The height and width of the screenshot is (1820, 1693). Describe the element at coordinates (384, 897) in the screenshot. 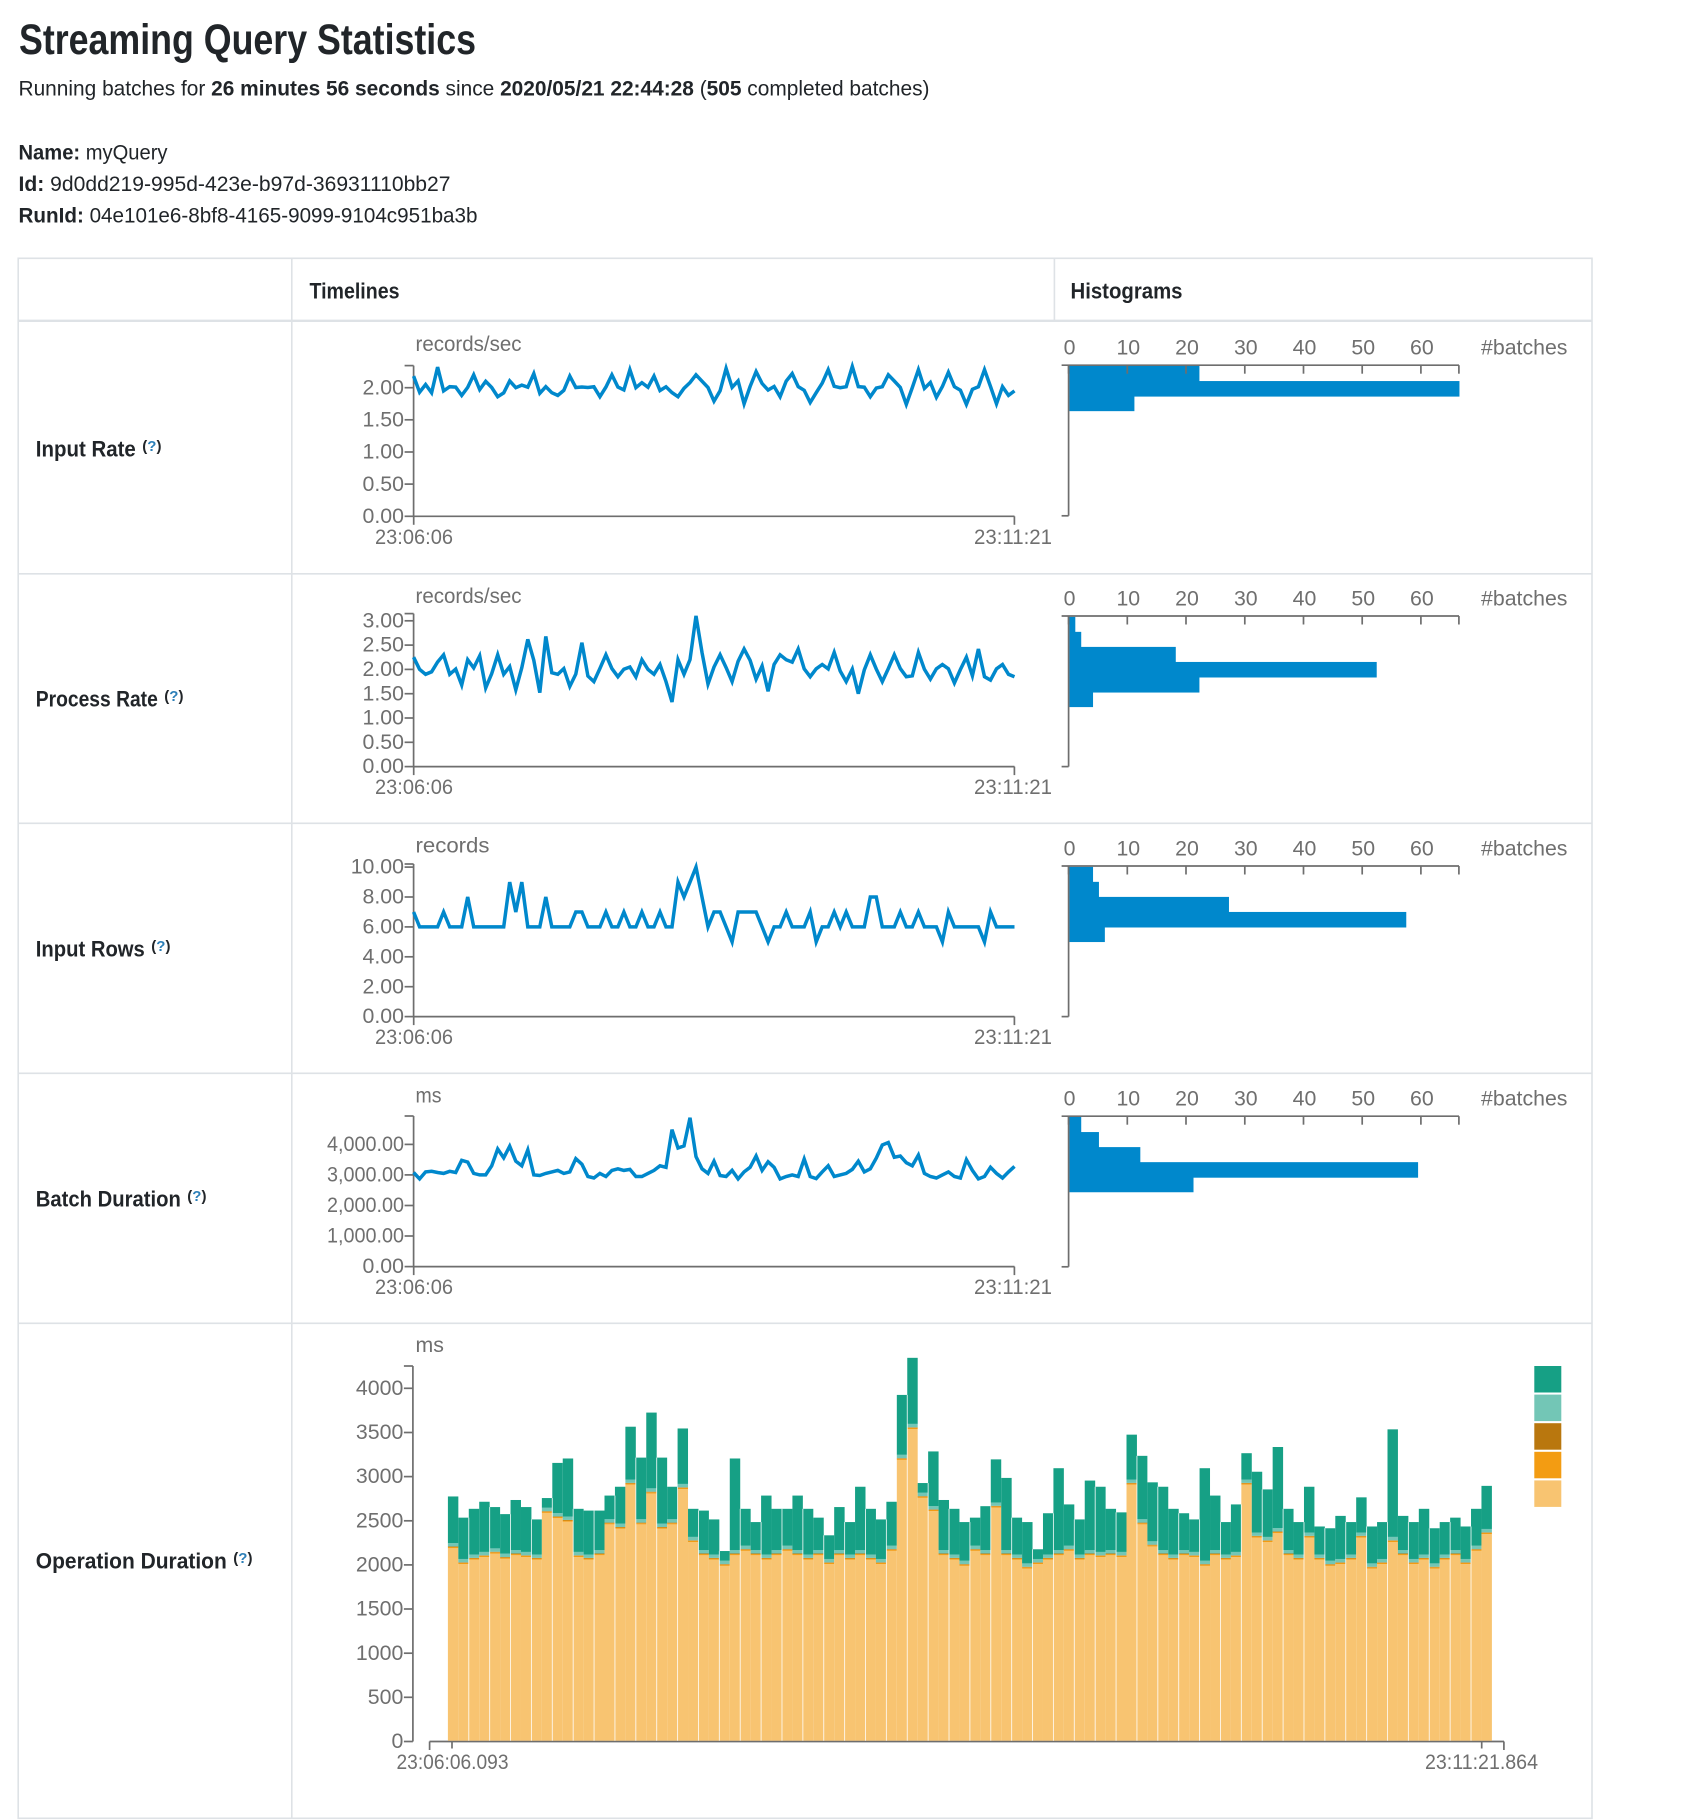

I see `svg-text: 8.00` at that location.